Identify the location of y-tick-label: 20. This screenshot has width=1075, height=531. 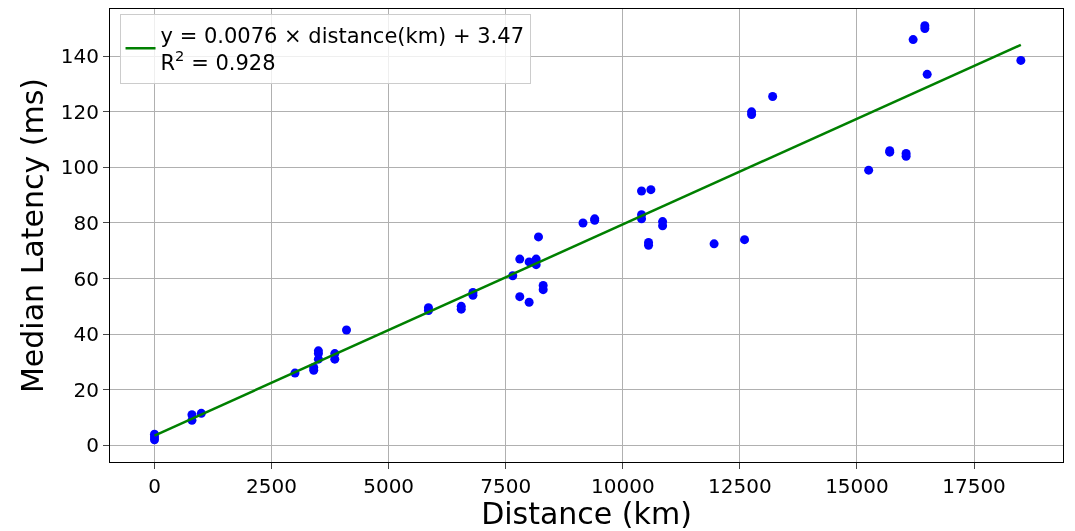
(86, 389).